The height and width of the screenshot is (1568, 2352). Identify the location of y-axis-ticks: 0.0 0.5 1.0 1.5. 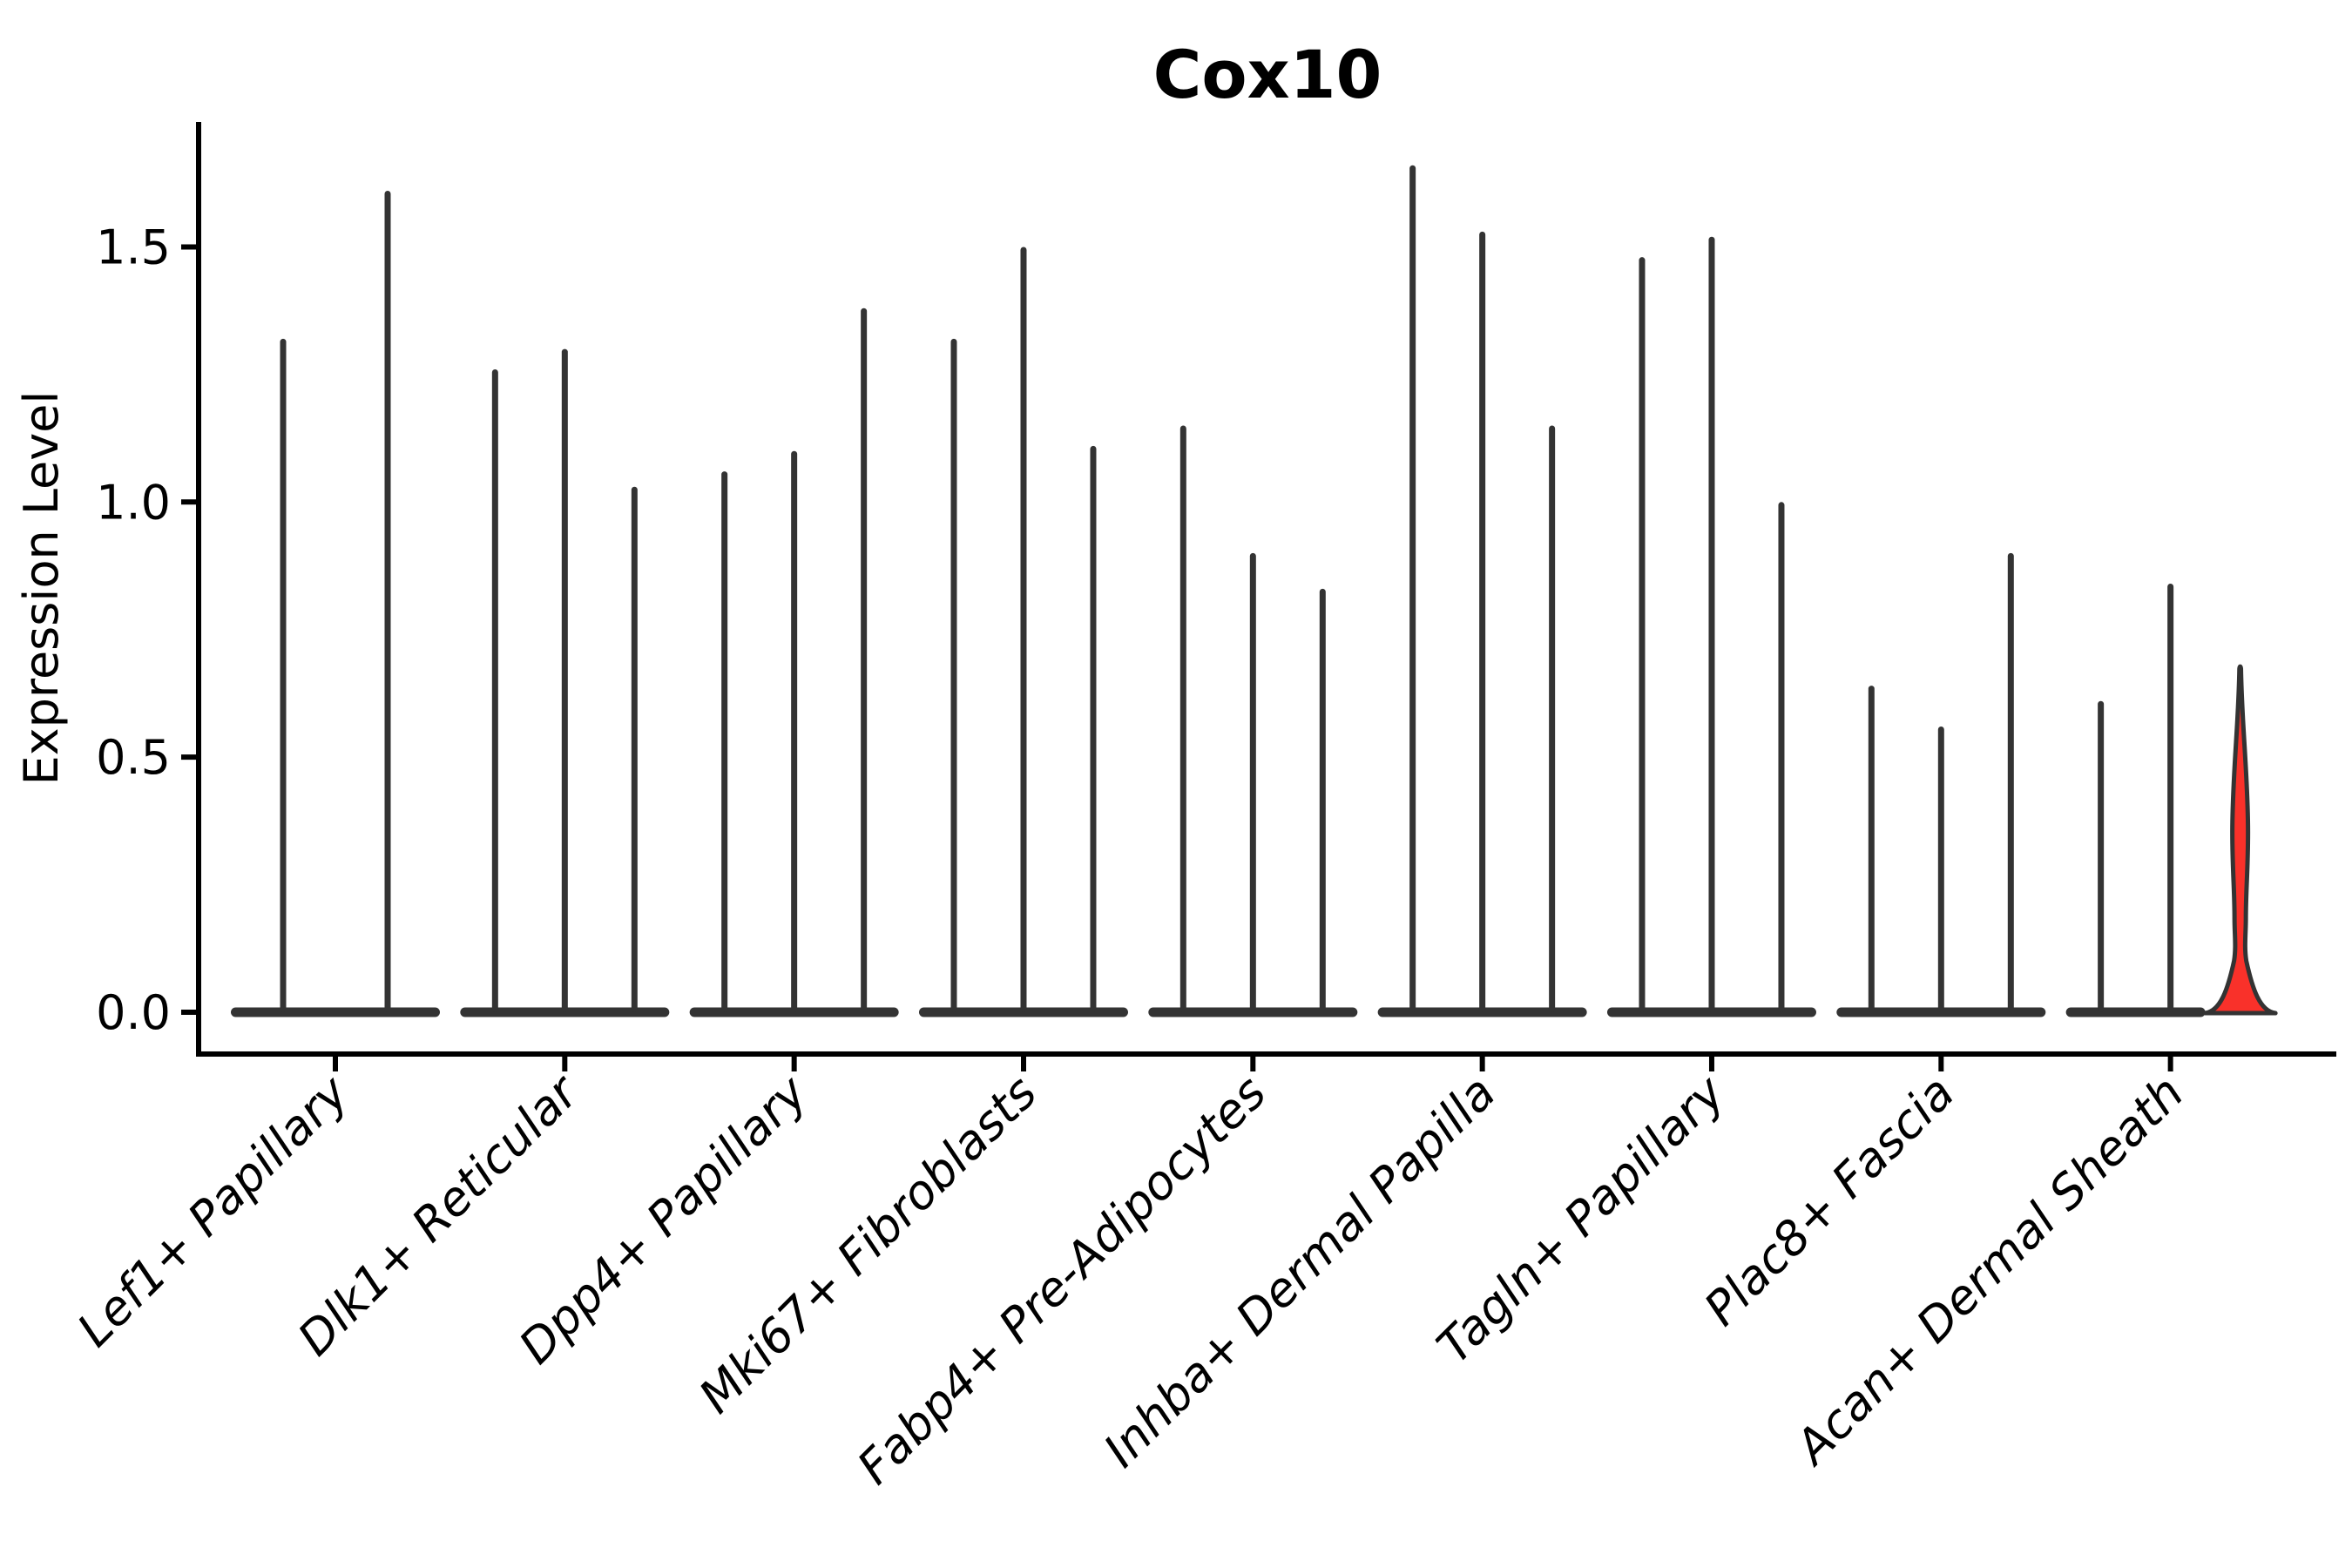
(147, 630).